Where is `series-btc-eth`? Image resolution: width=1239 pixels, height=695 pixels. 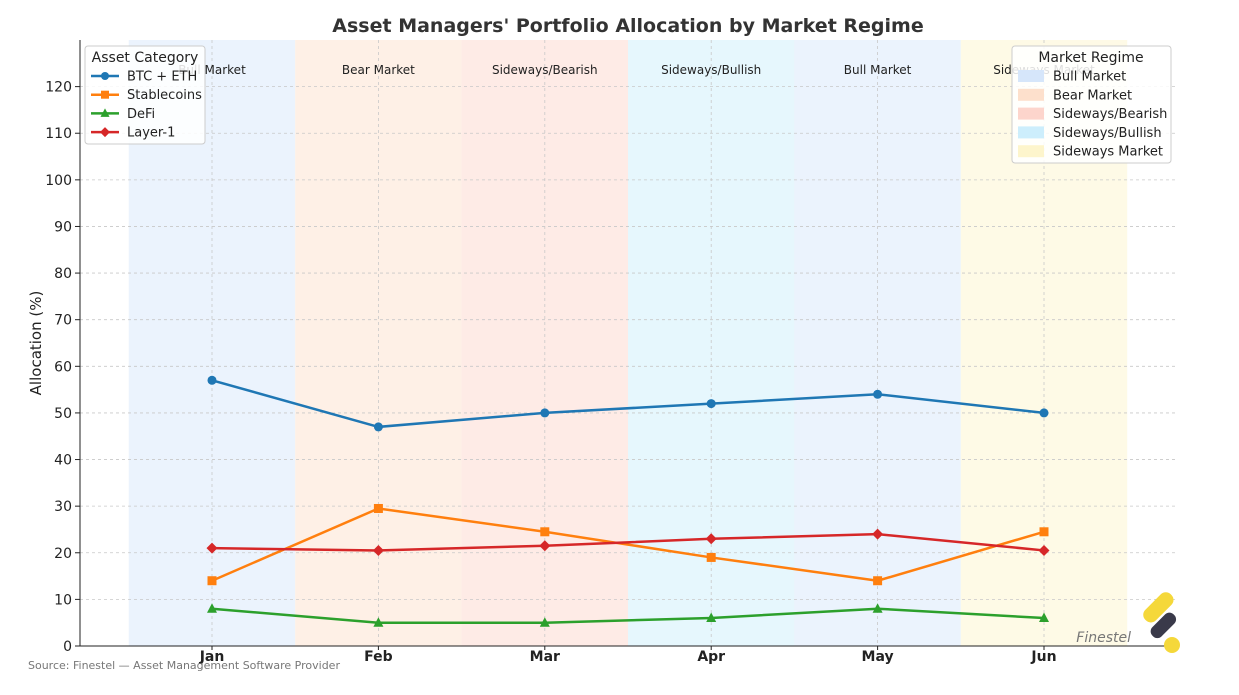 series-btc-eth is located at coordinates (628, 403).